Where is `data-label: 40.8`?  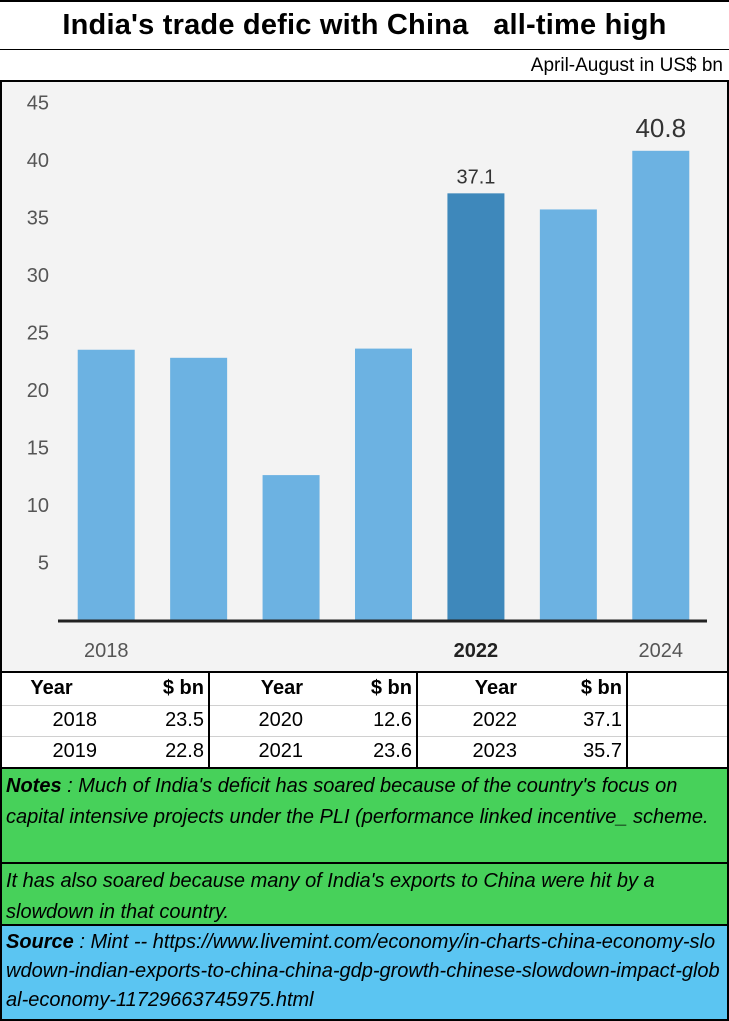
data-label: 40.8 is located at coordinates (660, 128).